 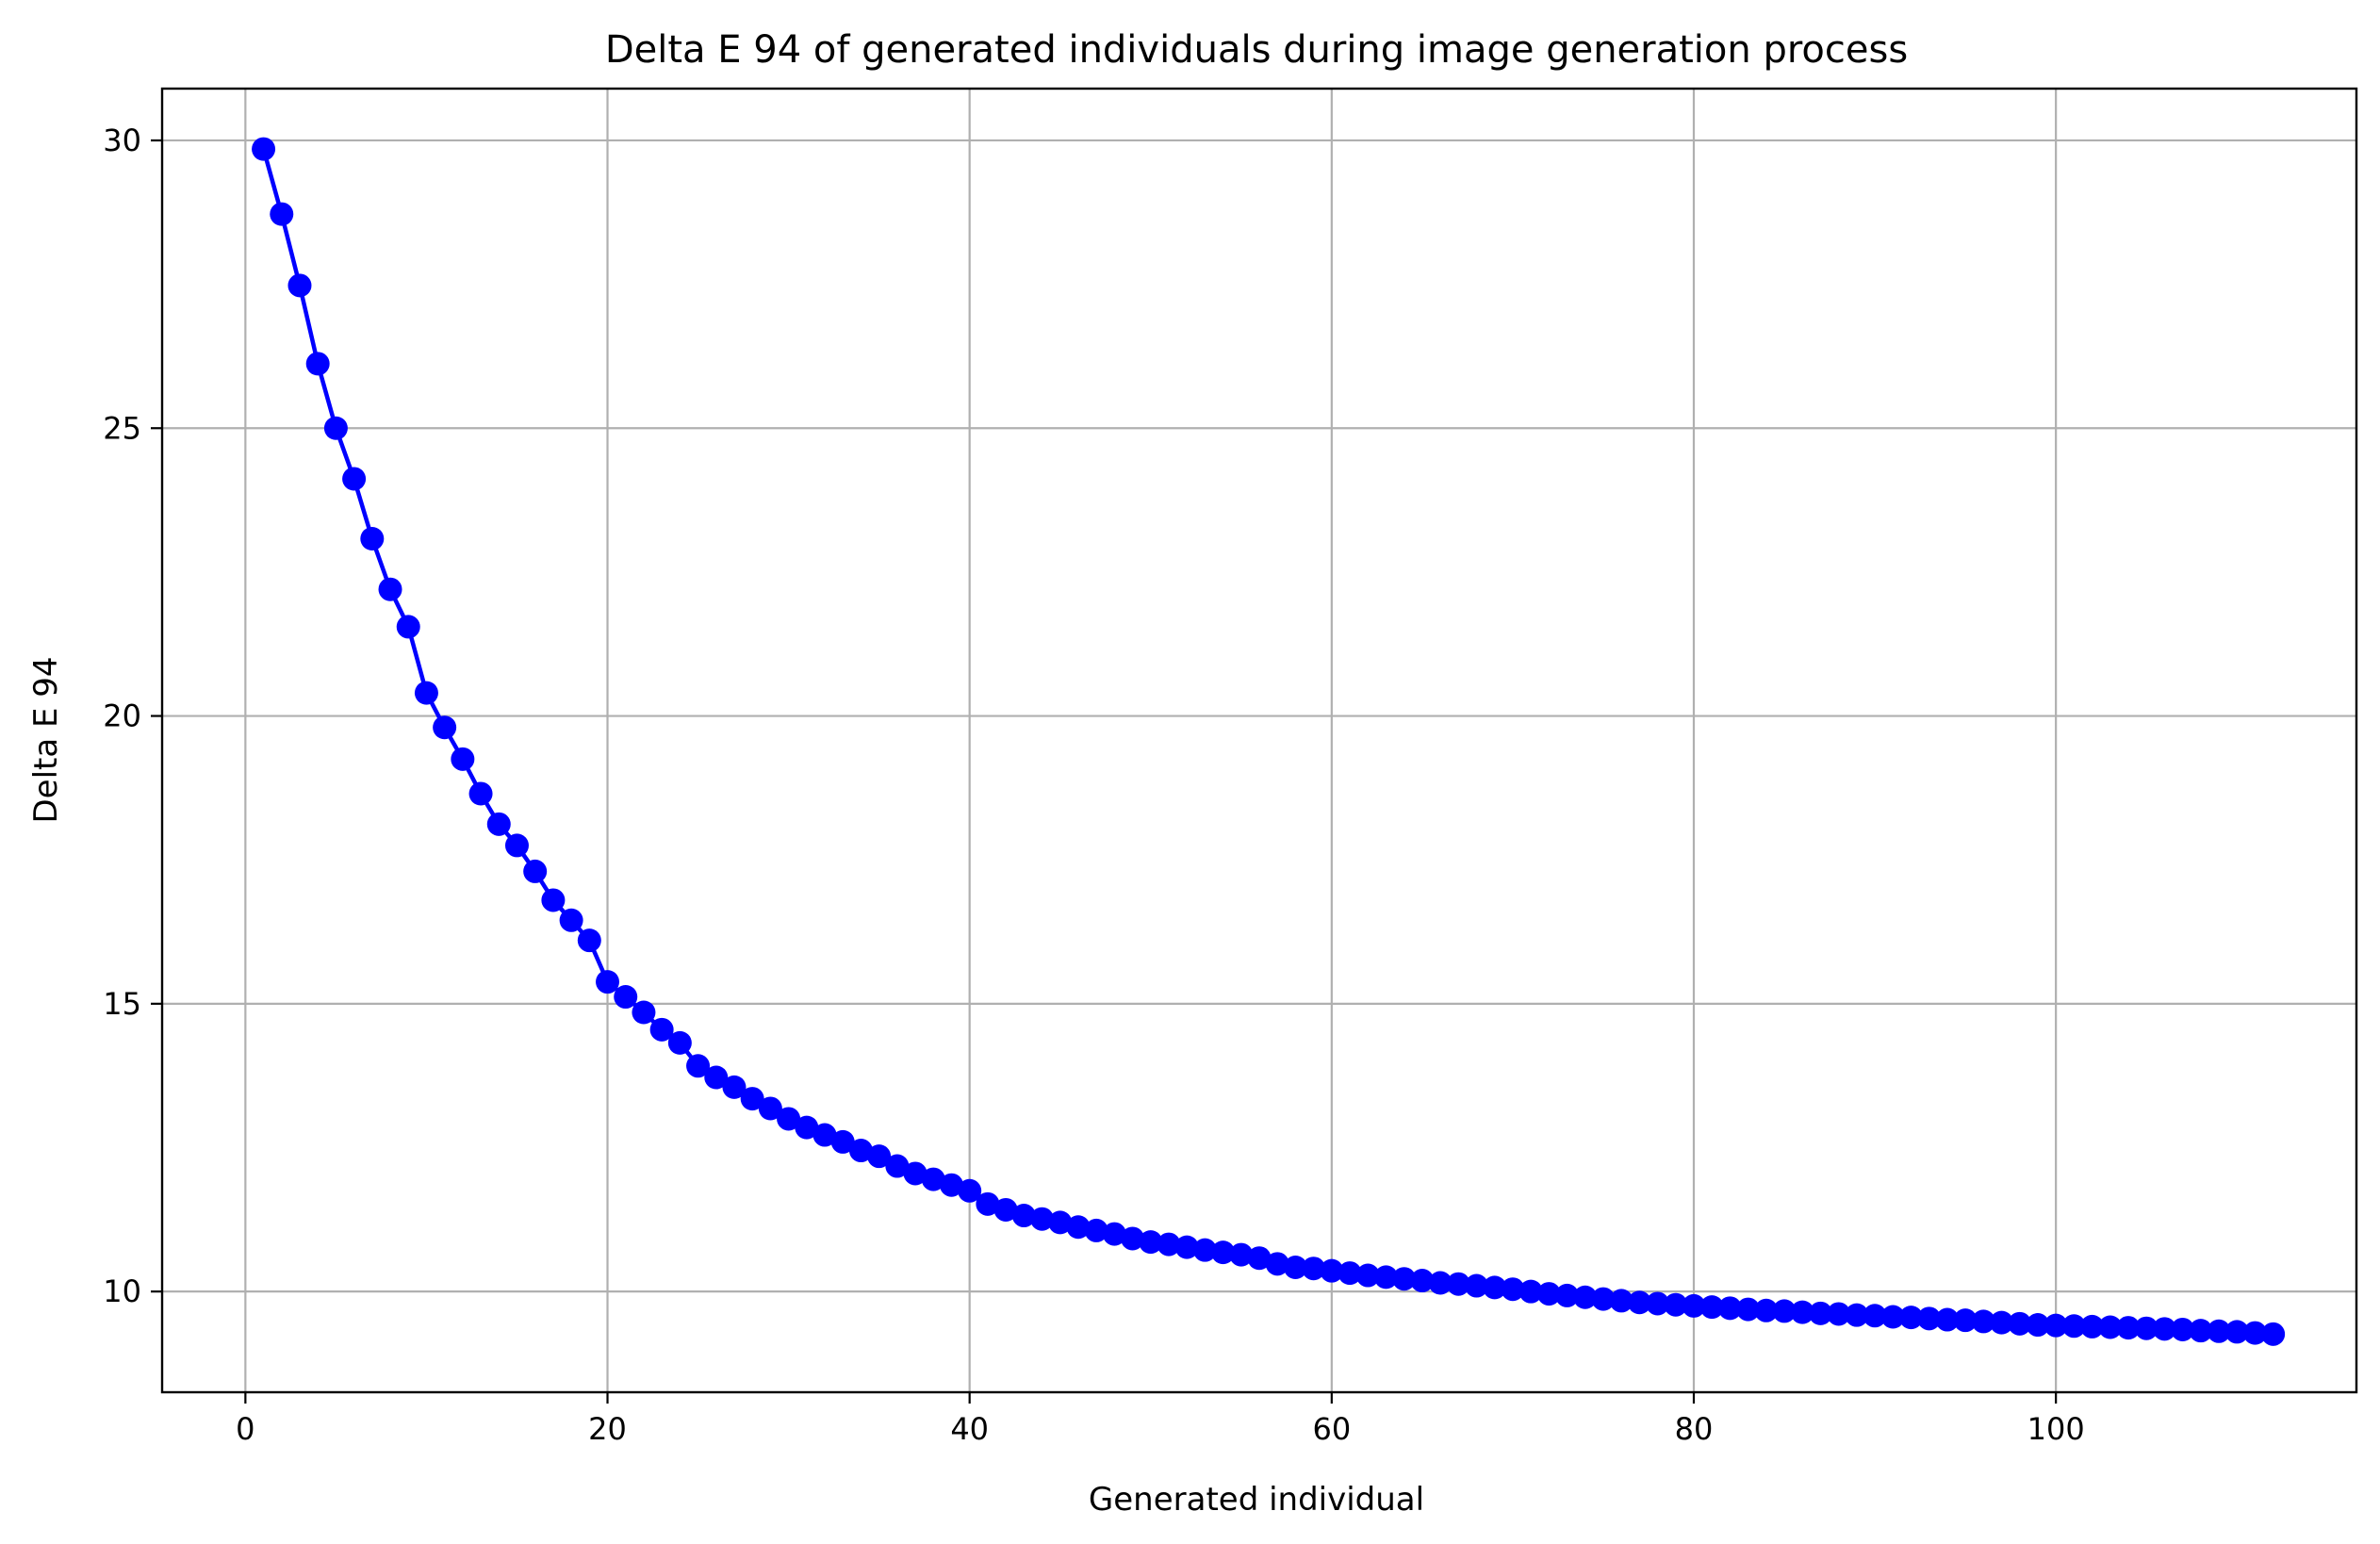 I want to click on y-tick-label: 15, so click(x=122, y=1004).